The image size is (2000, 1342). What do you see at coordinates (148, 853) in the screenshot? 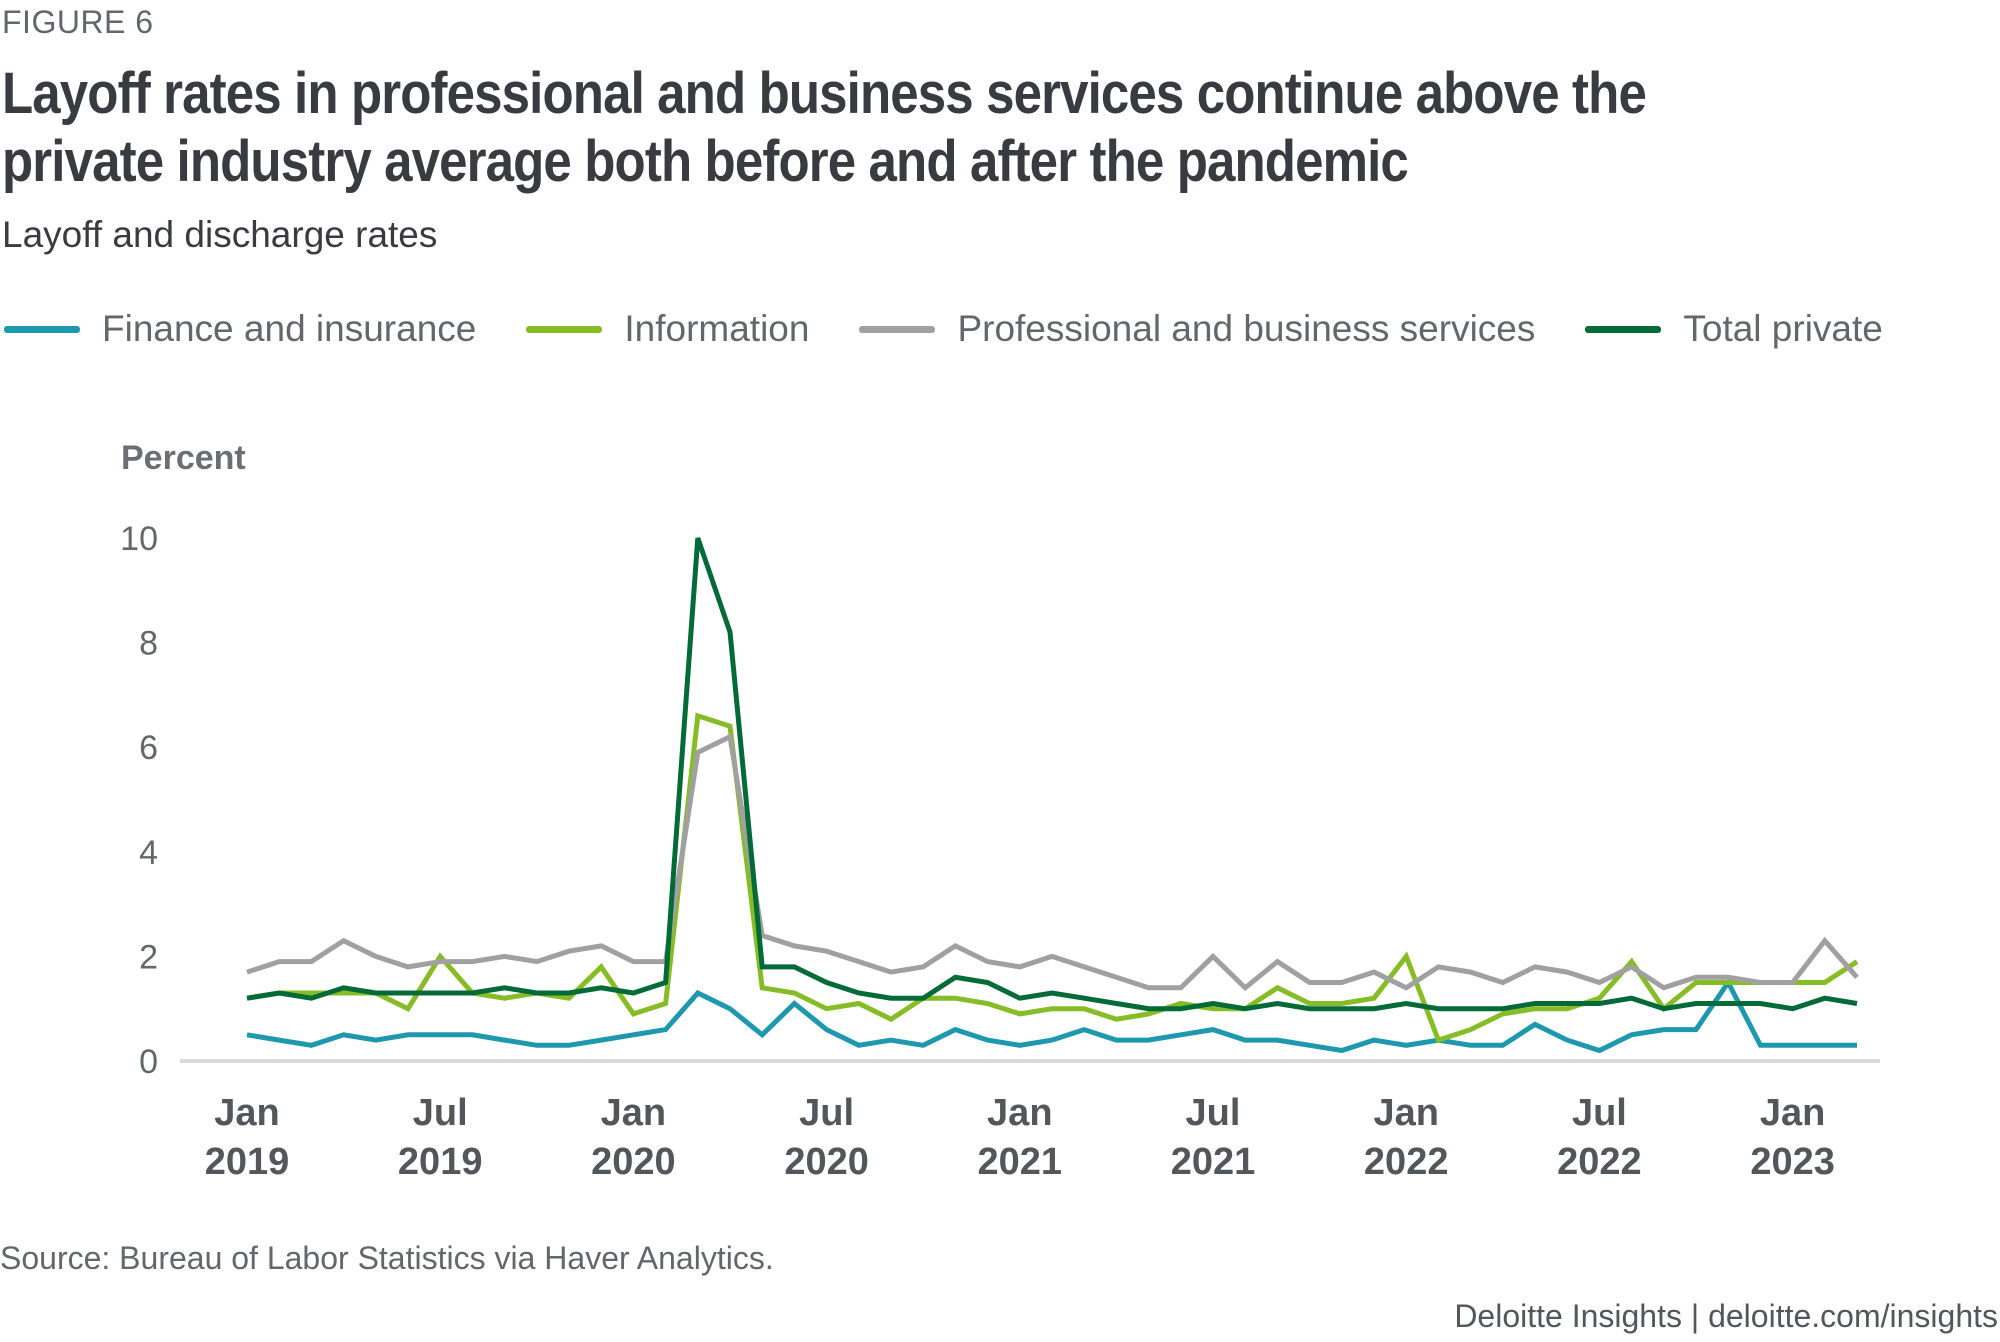
I see `y-tick-label: 4` at bounding box center [148, 853].